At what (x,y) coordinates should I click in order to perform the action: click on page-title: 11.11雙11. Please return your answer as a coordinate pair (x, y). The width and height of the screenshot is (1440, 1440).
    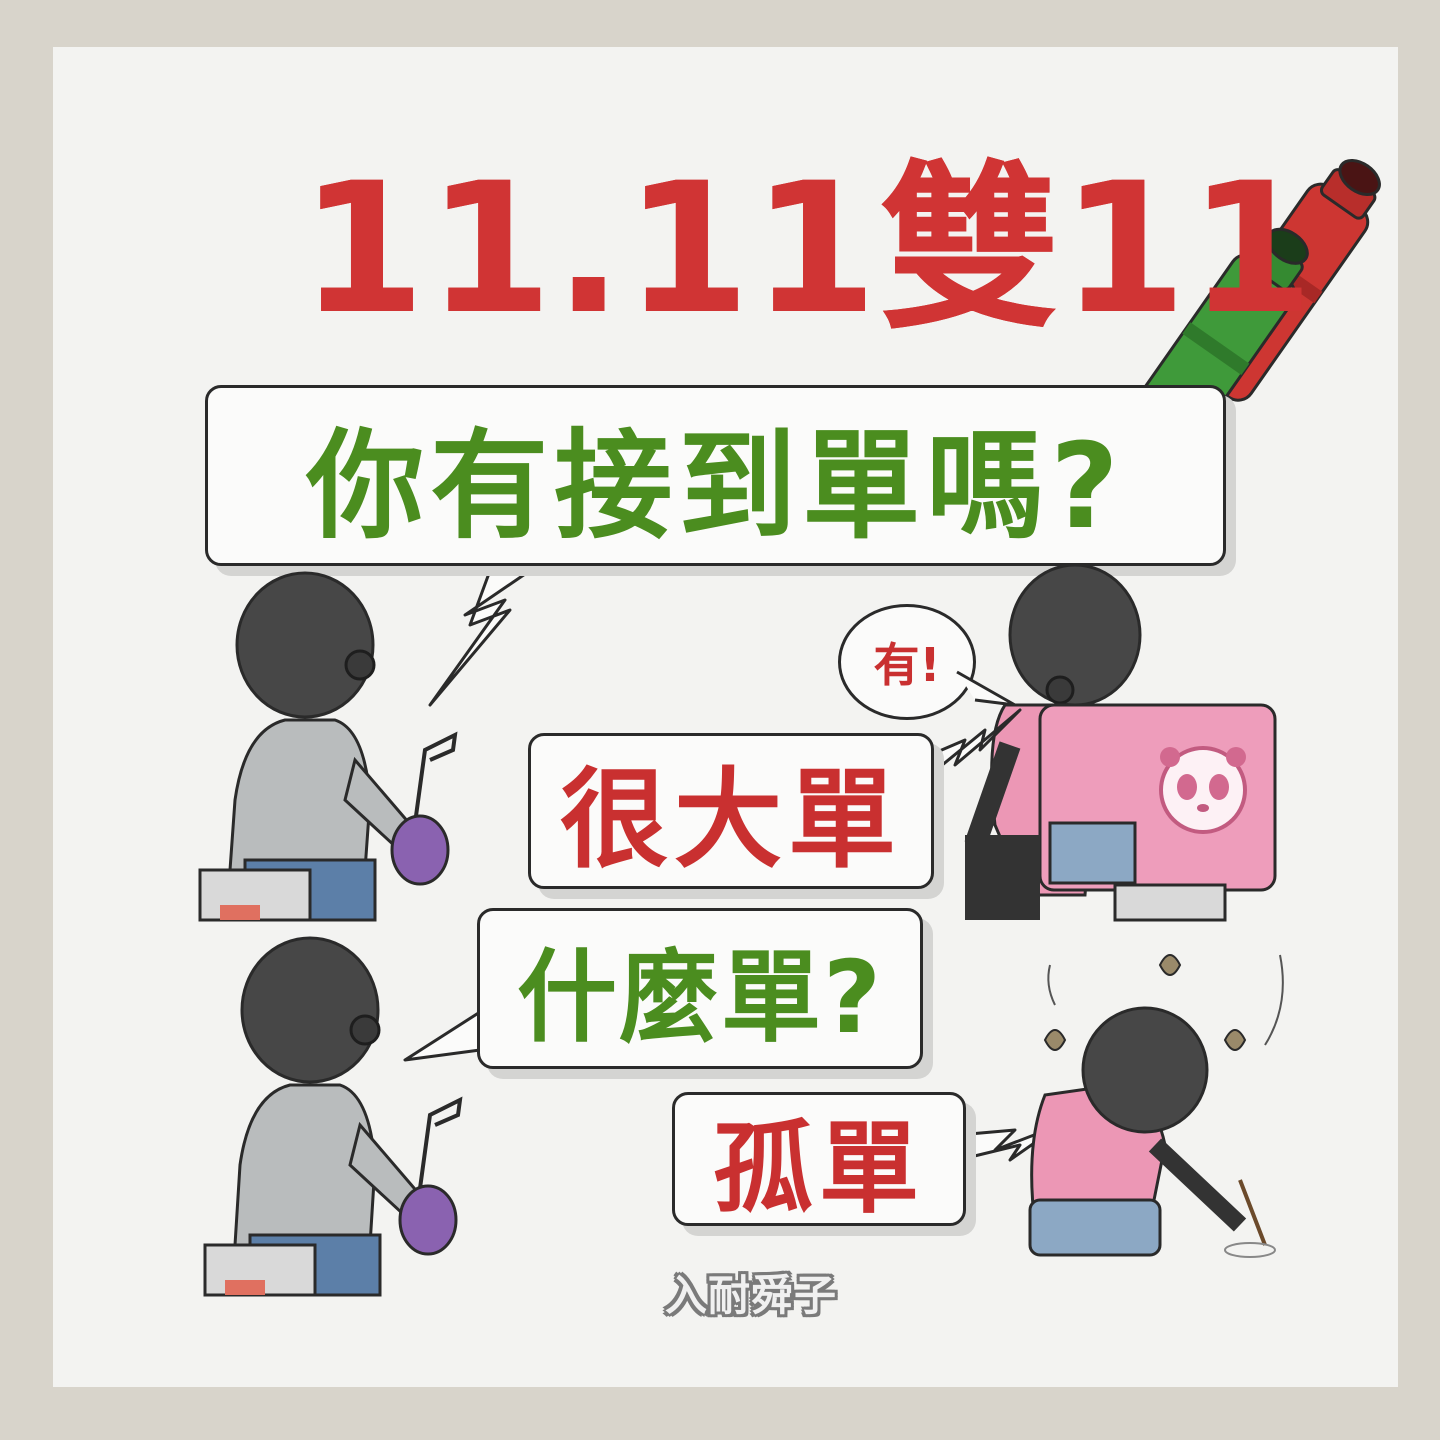
    Looking at the image, I should click on (808, 249).